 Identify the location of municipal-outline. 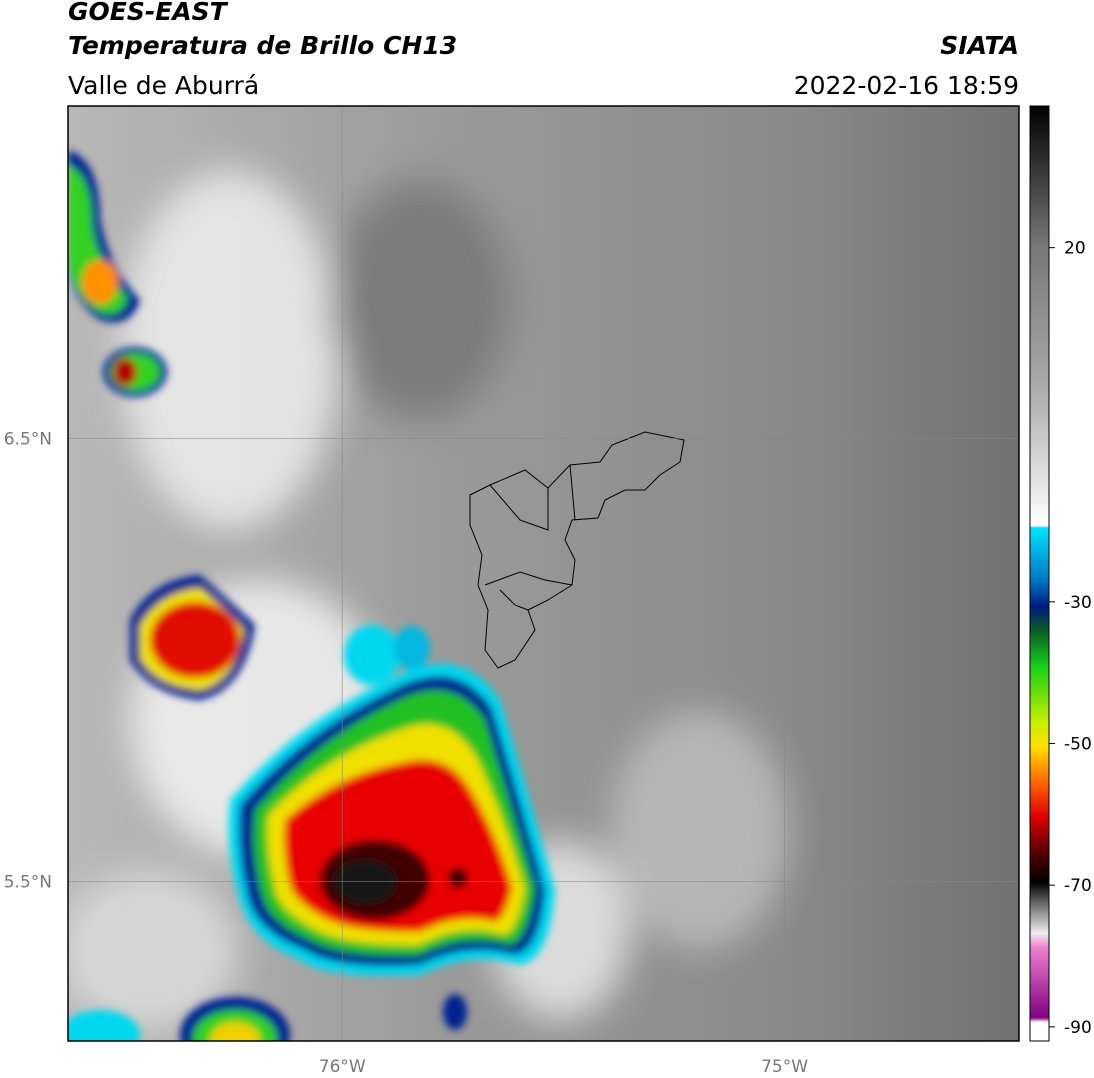
(577, 550).